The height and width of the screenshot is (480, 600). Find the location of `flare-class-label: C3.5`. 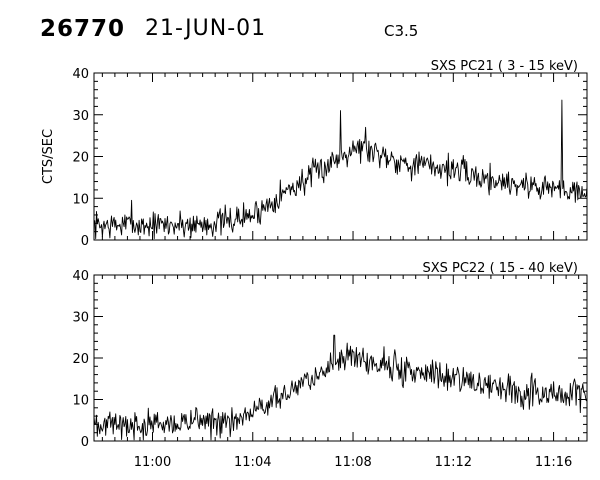

flare-class-label: C3.5 is located at coordinates (401, 31).